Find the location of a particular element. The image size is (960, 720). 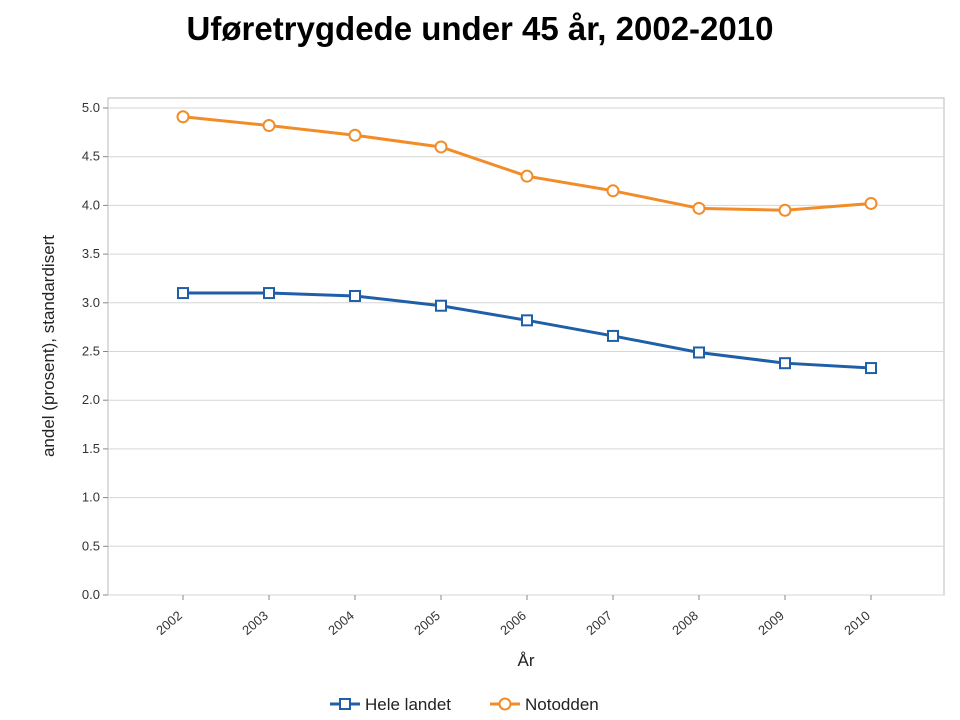

x-tick-label: 2009 is located at coordinates (771, 623).